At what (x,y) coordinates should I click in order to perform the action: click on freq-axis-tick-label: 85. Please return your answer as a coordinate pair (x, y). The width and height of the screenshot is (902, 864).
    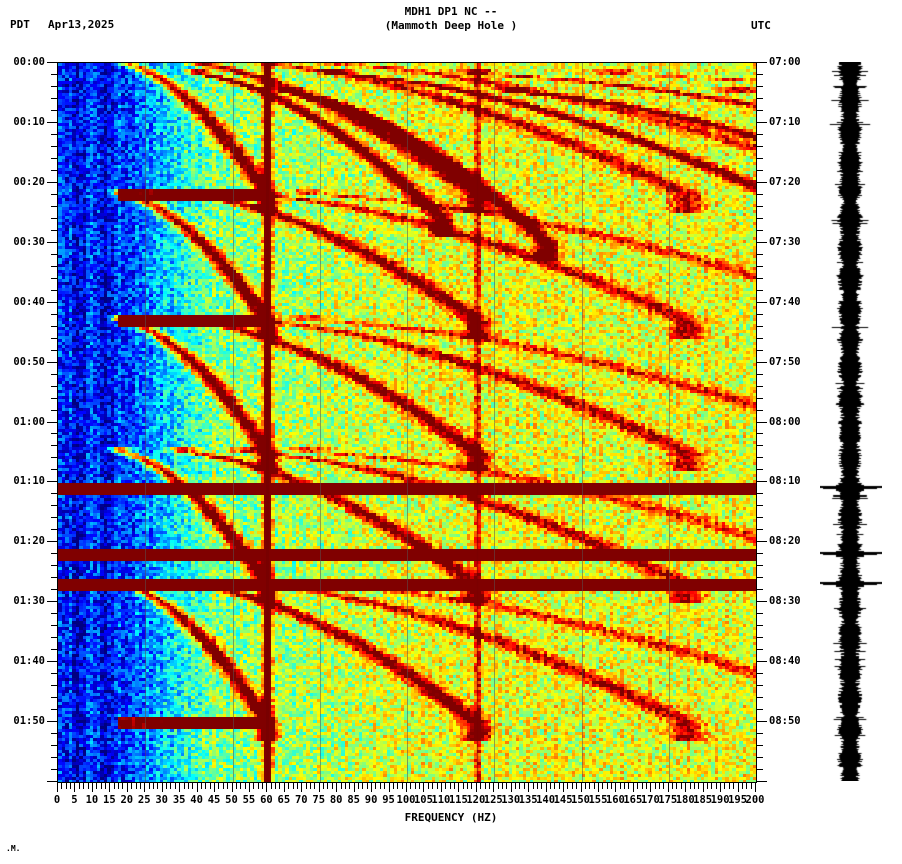
    Looking at the image, I should click on (353, 800).